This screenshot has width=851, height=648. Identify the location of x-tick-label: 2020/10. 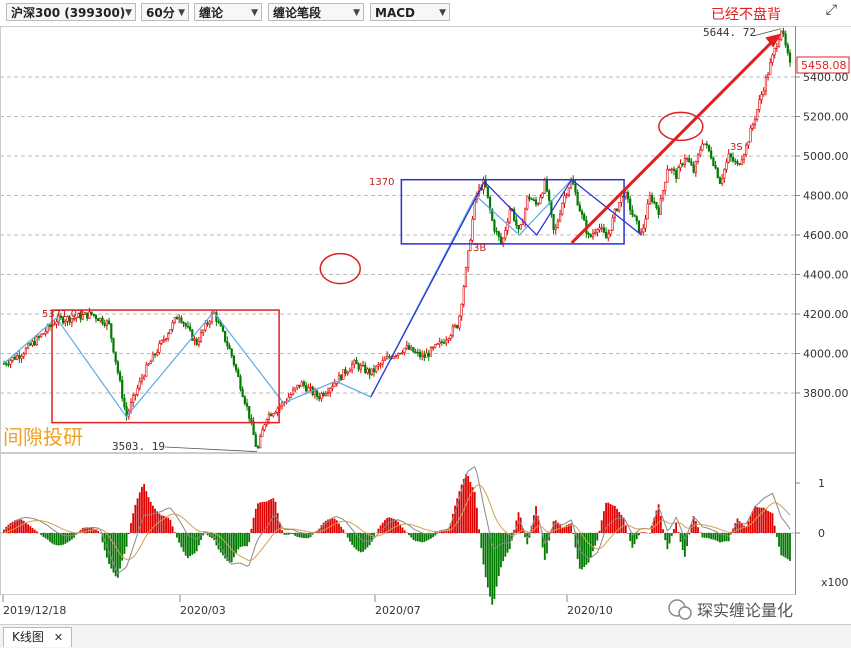
(590, 610).